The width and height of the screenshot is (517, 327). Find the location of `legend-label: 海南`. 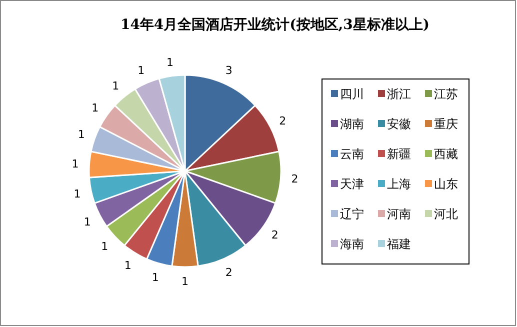

legend-label: 海南 is located at coordinates (352, 244).